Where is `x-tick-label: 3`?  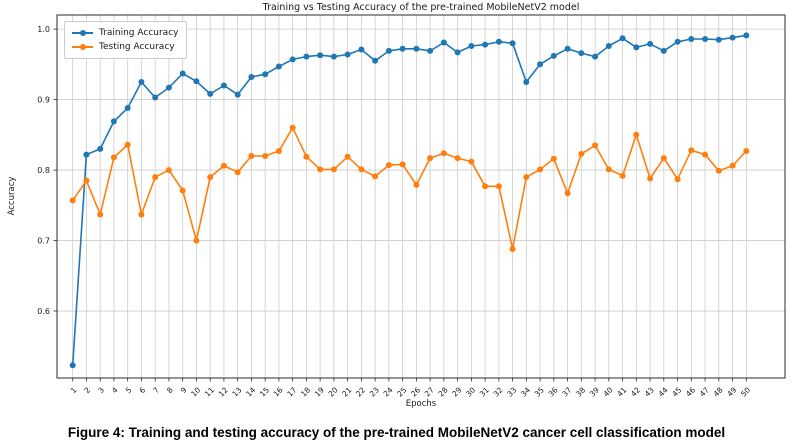
x-tick-label: 3 is located at coordinates (101, 390).